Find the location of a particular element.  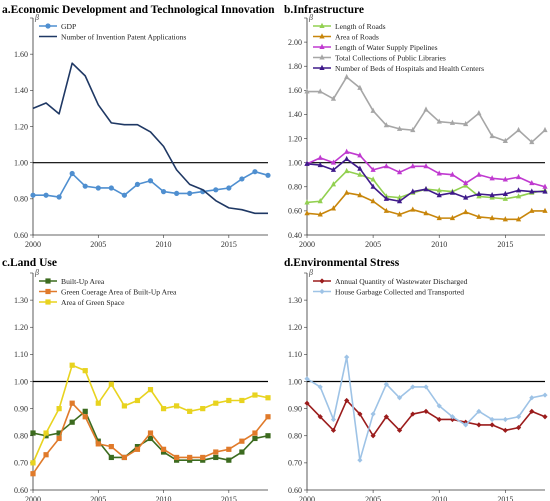

chart-a-legend-marker is located at coordinates (48, 26).